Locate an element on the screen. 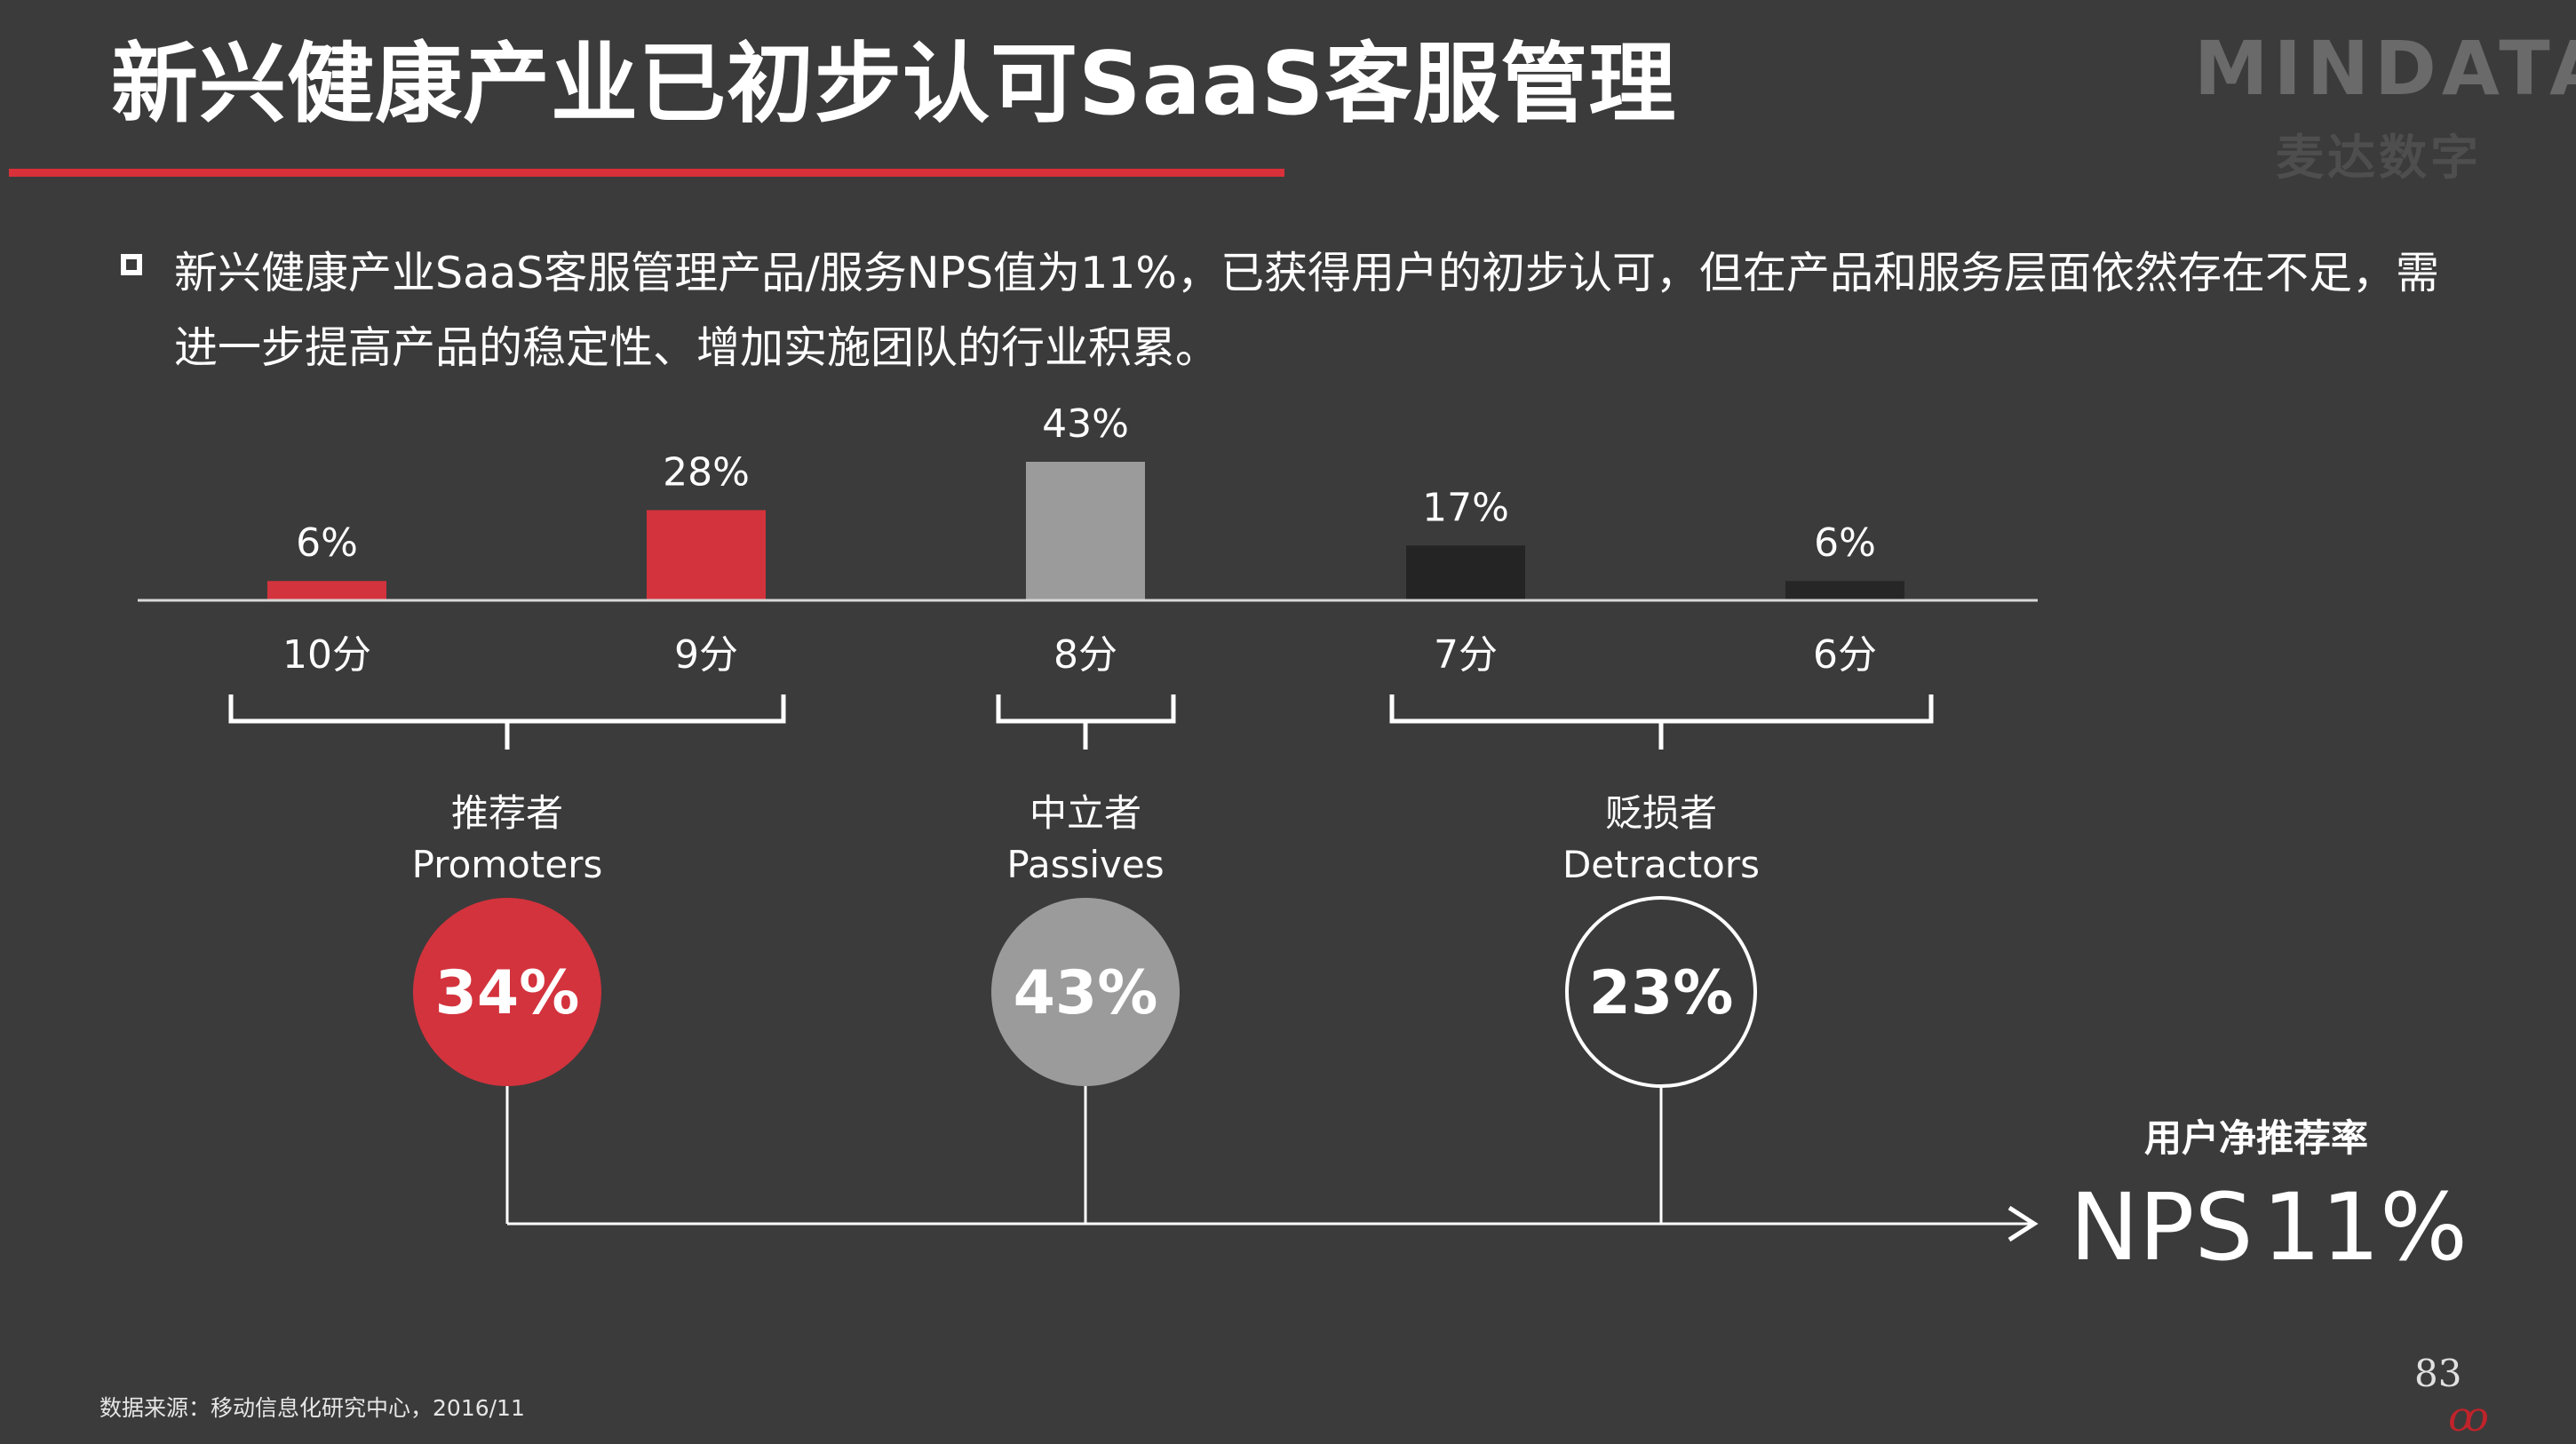 The image size is (2576, 1444). group-name-cn: 中立者 is located at coordinates (1085, 813).